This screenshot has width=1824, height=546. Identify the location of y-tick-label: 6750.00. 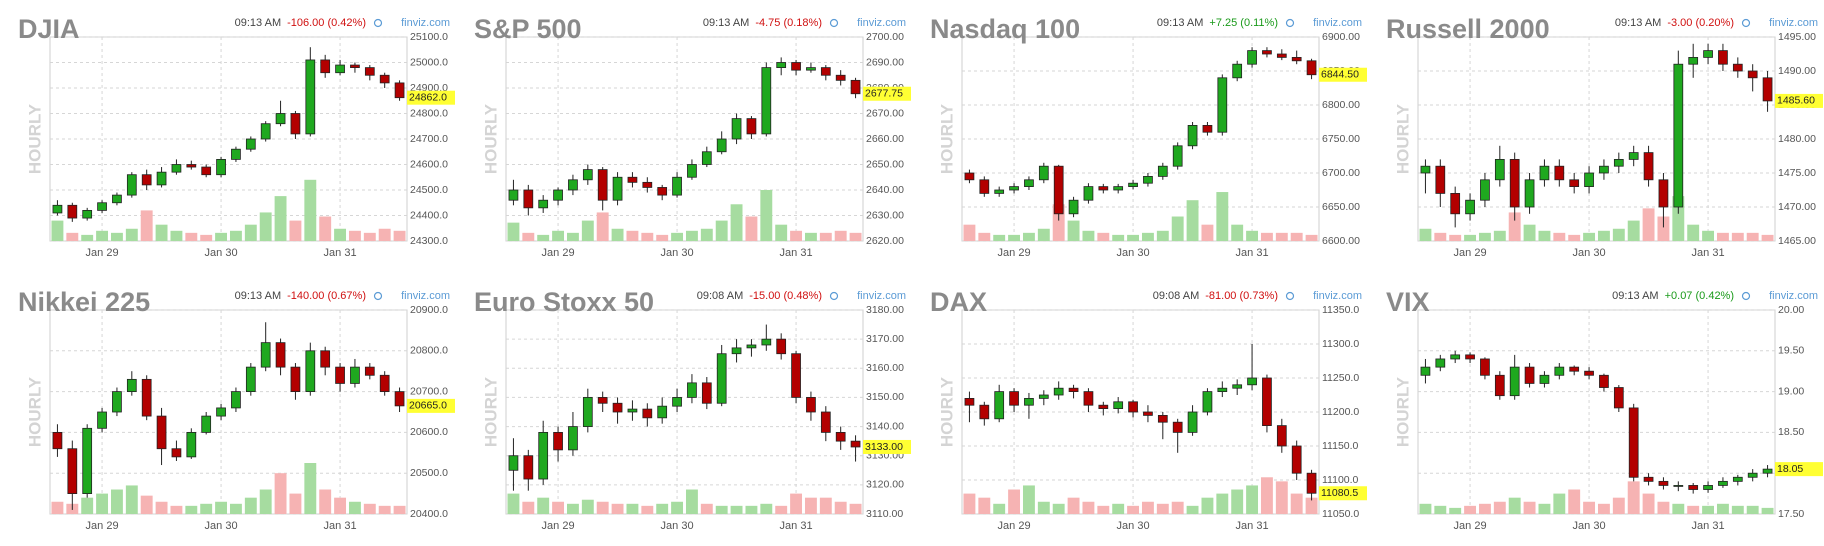
(1341, 139).